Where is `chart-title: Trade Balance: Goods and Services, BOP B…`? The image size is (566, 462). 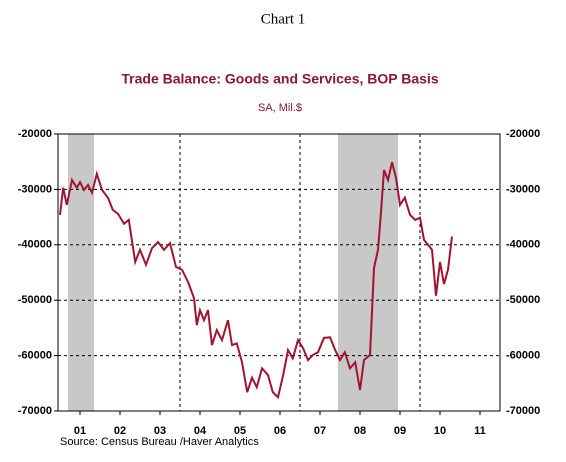 chart-title: Trade Balance: Goods and Services, BOP B… is located at coordinates (279, 79).